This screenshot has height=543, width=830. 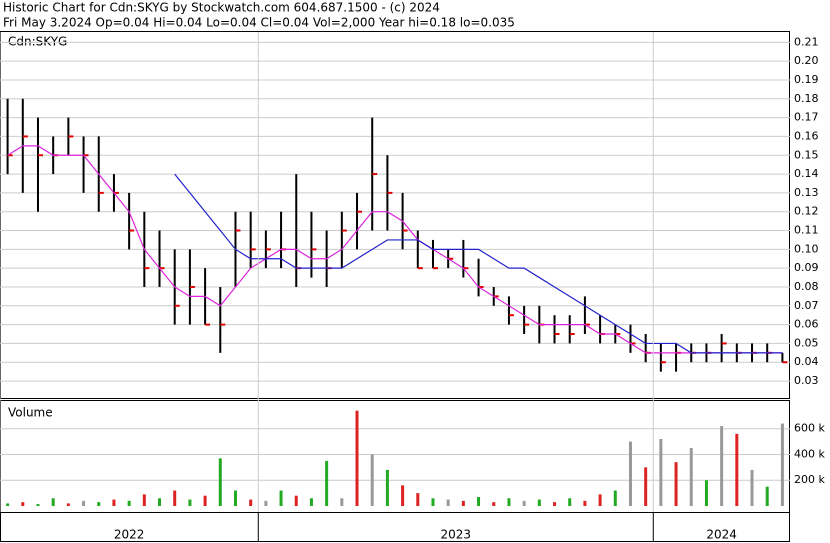 What do you see at coordinates (806, 248) in the screenshot?
I see `y-tick-label: 0.10` at bounding box center [806, 248].